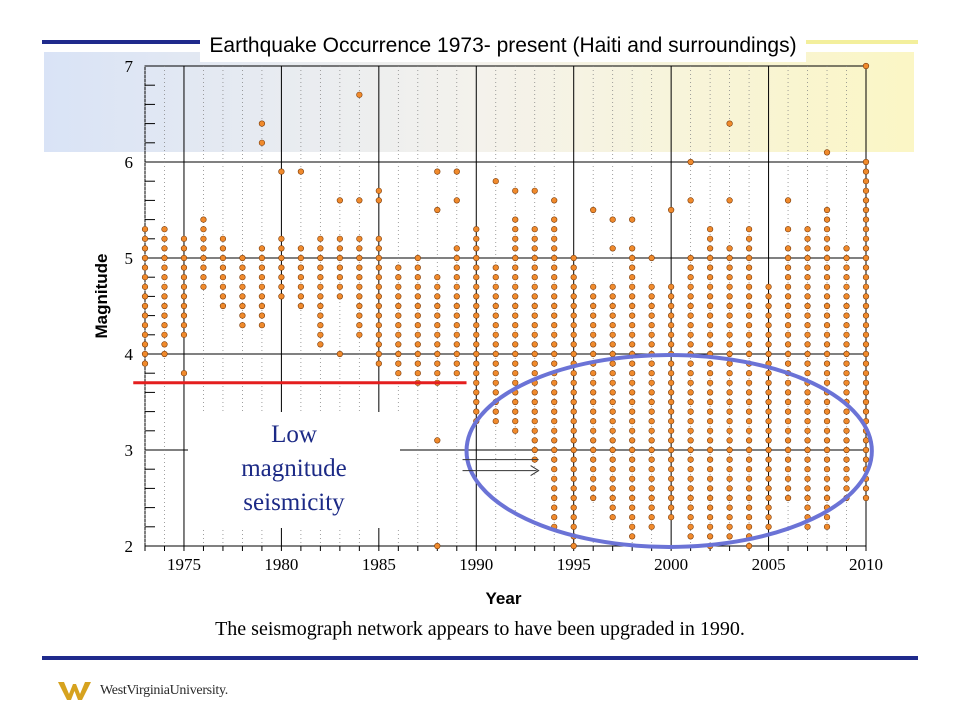 The width and height of the screenshot is (960, 720). Describe the element at coordinates (294, 470) in the screenshot. I see `annotation-box` at that location.